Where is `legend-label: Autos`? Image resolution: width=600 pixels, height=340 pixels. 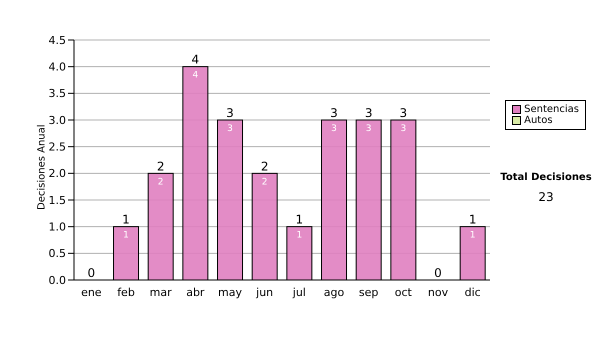 legend-label: Autos is located at coordinates (538, 120).